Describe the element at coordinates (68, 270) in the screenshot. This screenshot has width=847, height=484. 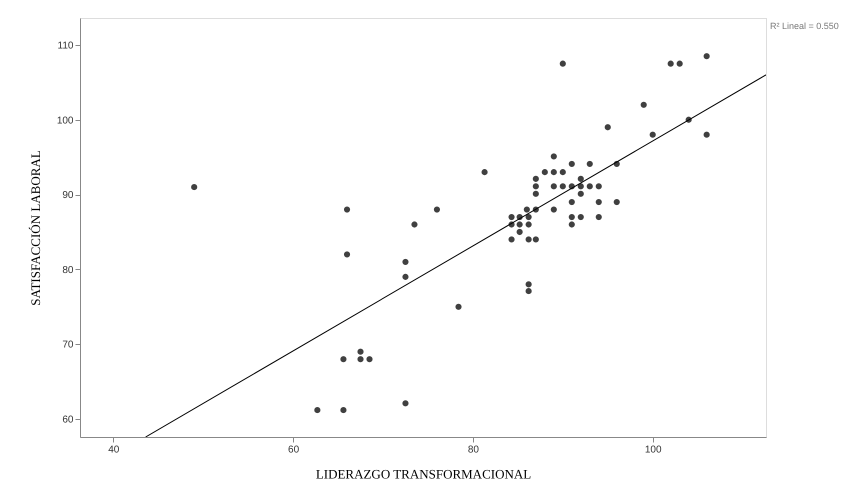
I see `y-tick-label: 80` at that location.